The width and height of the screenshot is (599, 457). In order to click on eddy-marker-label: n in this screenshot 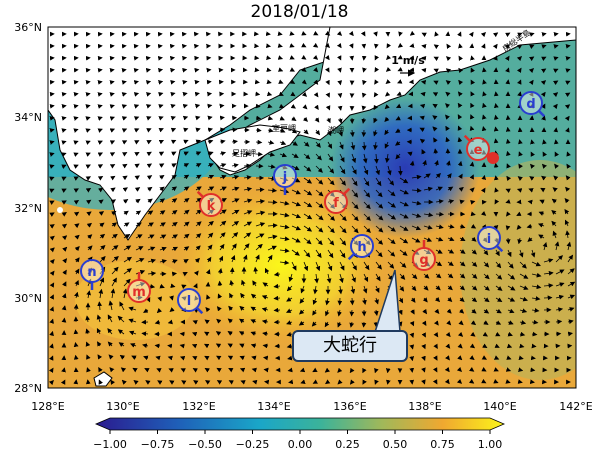, I will do `click(91, 272)`.